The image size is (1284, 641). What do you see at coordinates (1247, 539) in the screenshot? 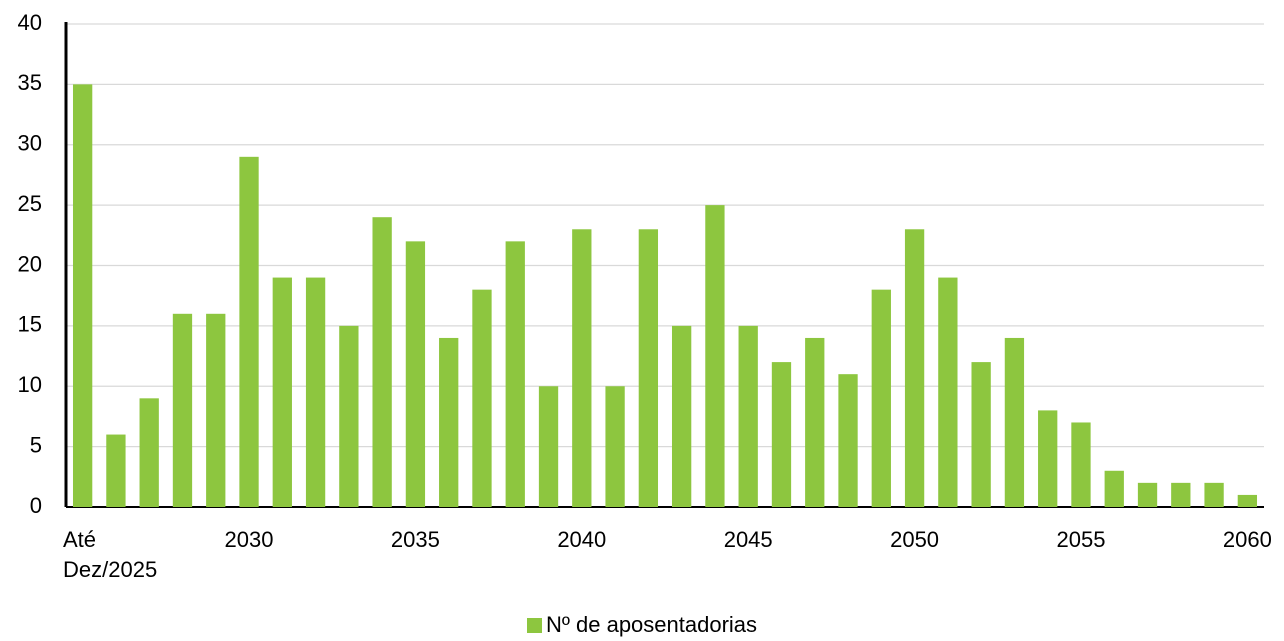
I see `x-tick-label: 2060` at bounding box center [1247, 539].